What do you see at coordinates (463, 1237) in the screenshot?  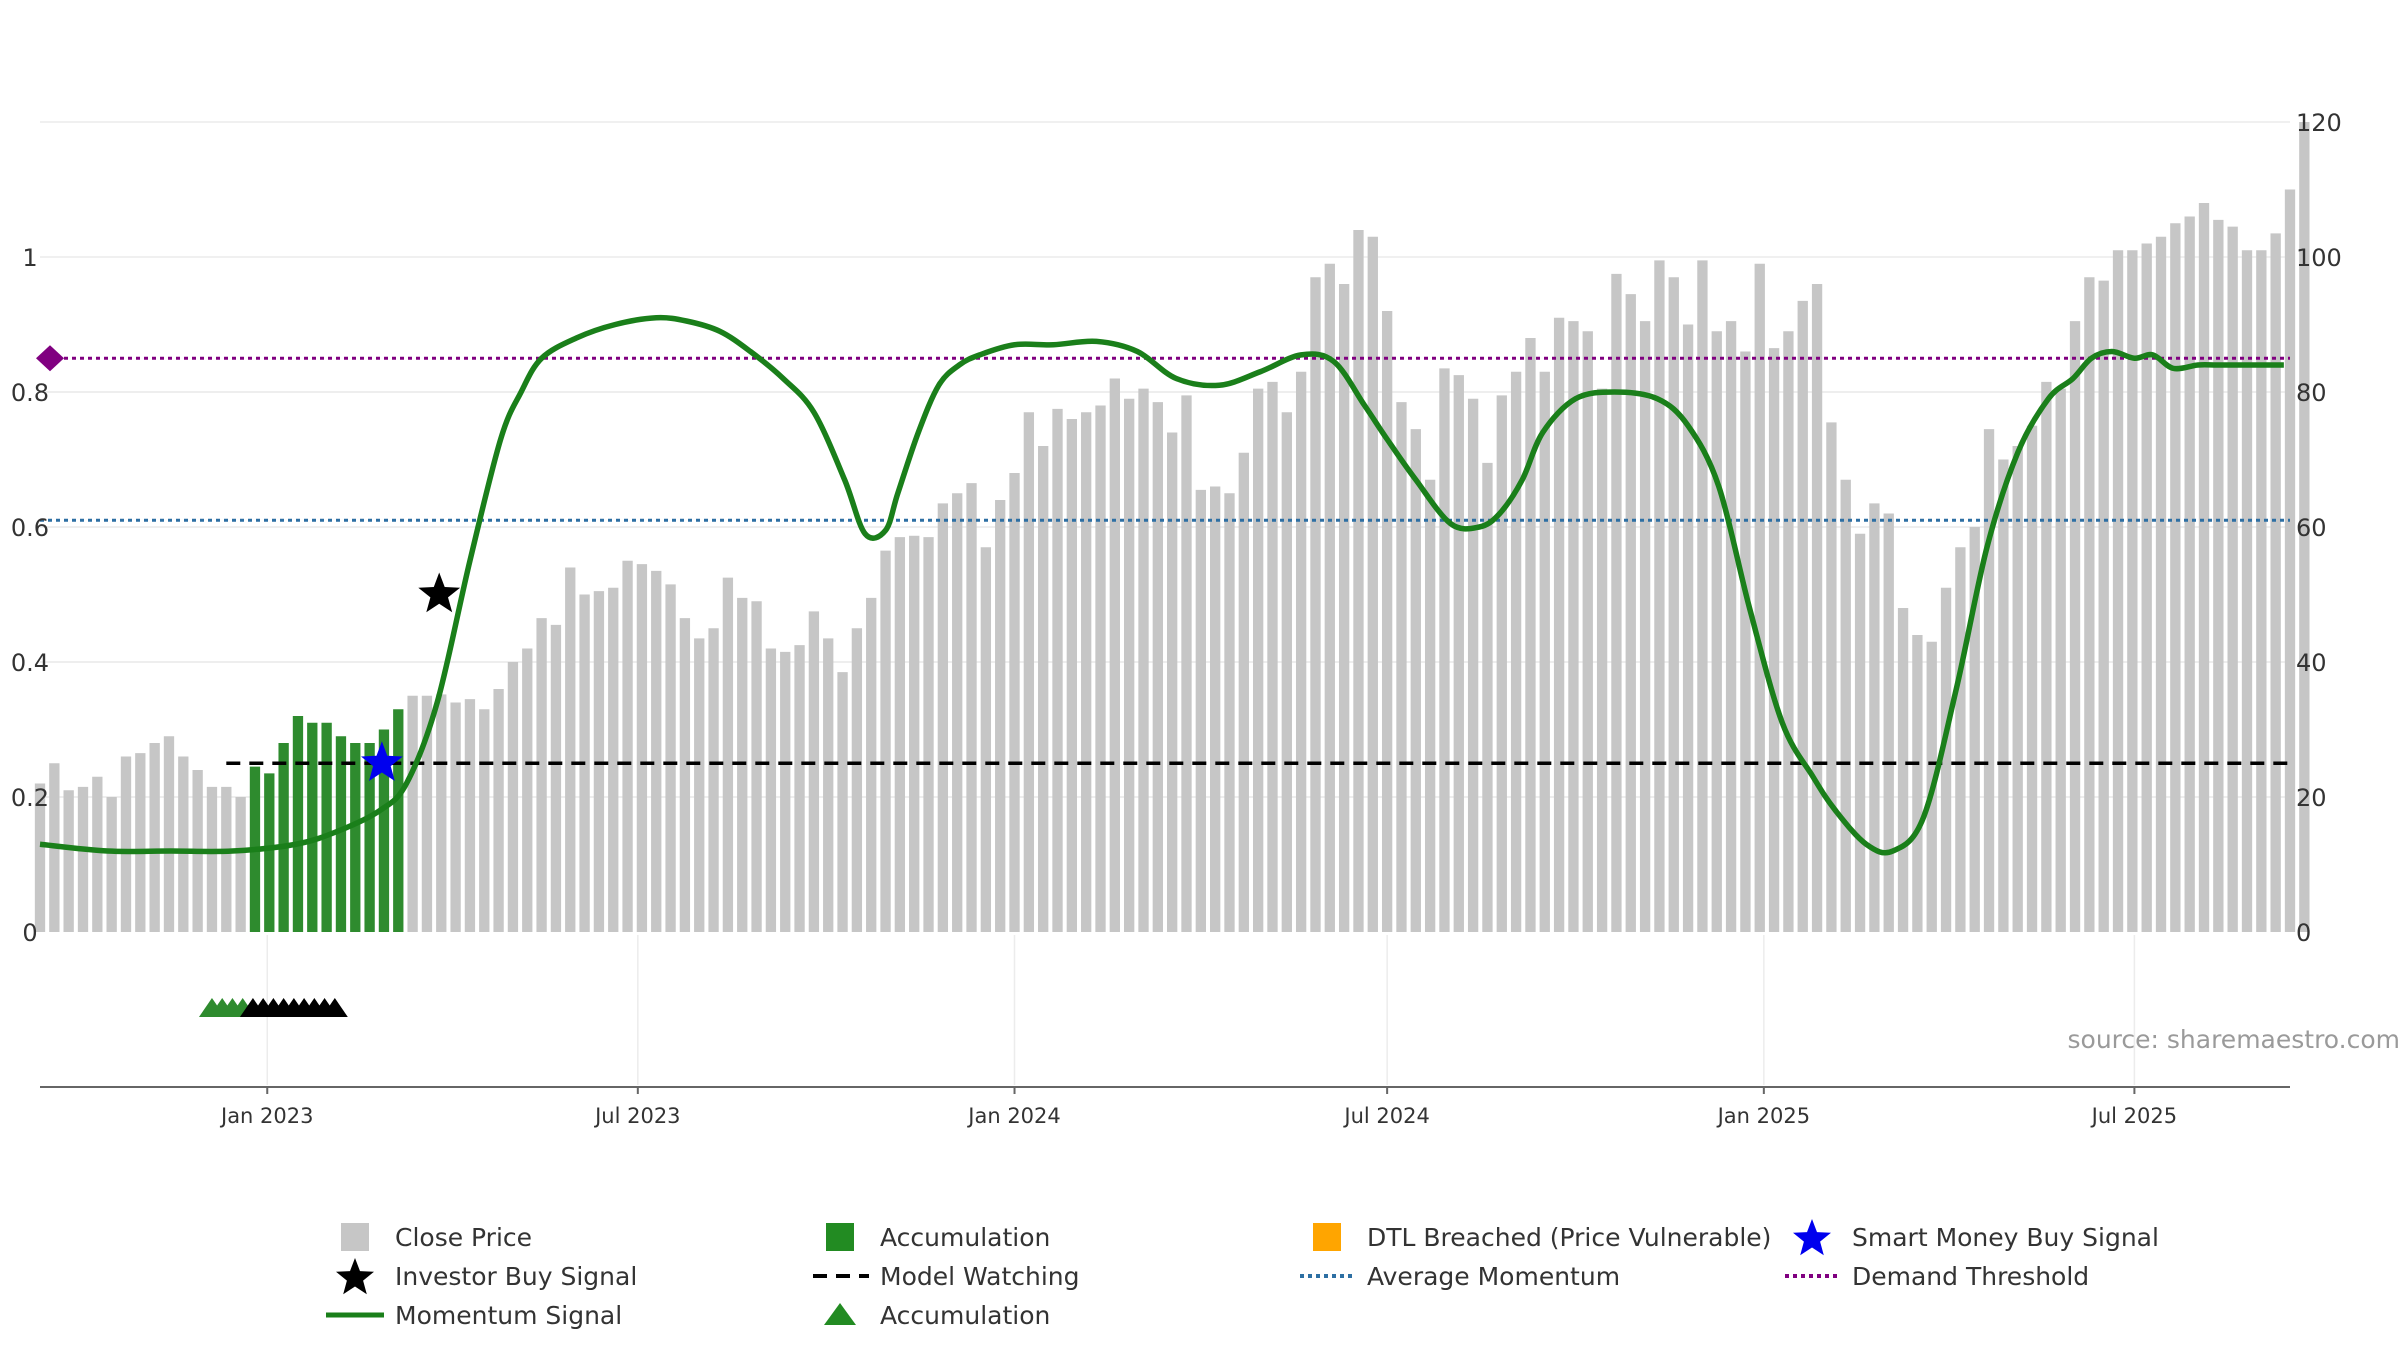 I see `legend-label: Close Price` at bounding box center [463, 1237].